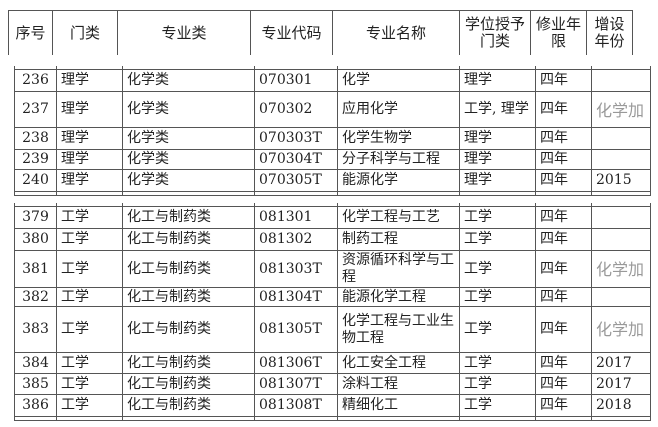 This screenshot has height=427, width=658. I want to click on cell-code: 081301, so click(296, 217).